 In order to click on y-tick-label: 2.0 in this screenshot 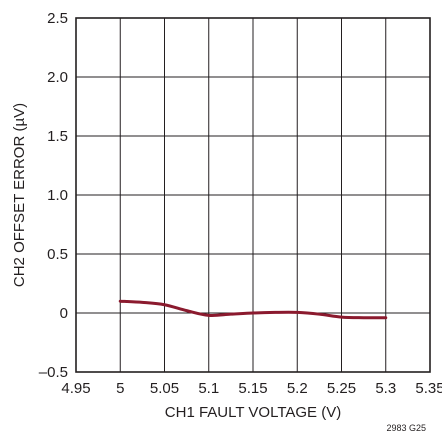, I will do `click(57, 77)`.